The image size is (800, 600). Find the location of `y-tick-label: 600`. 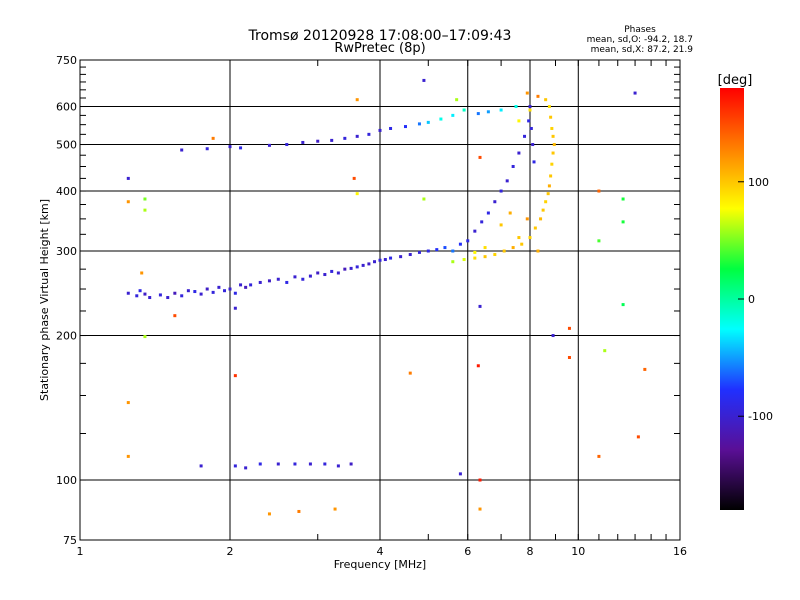

y-tick-label: 600 is located at coordinates (66, 107).